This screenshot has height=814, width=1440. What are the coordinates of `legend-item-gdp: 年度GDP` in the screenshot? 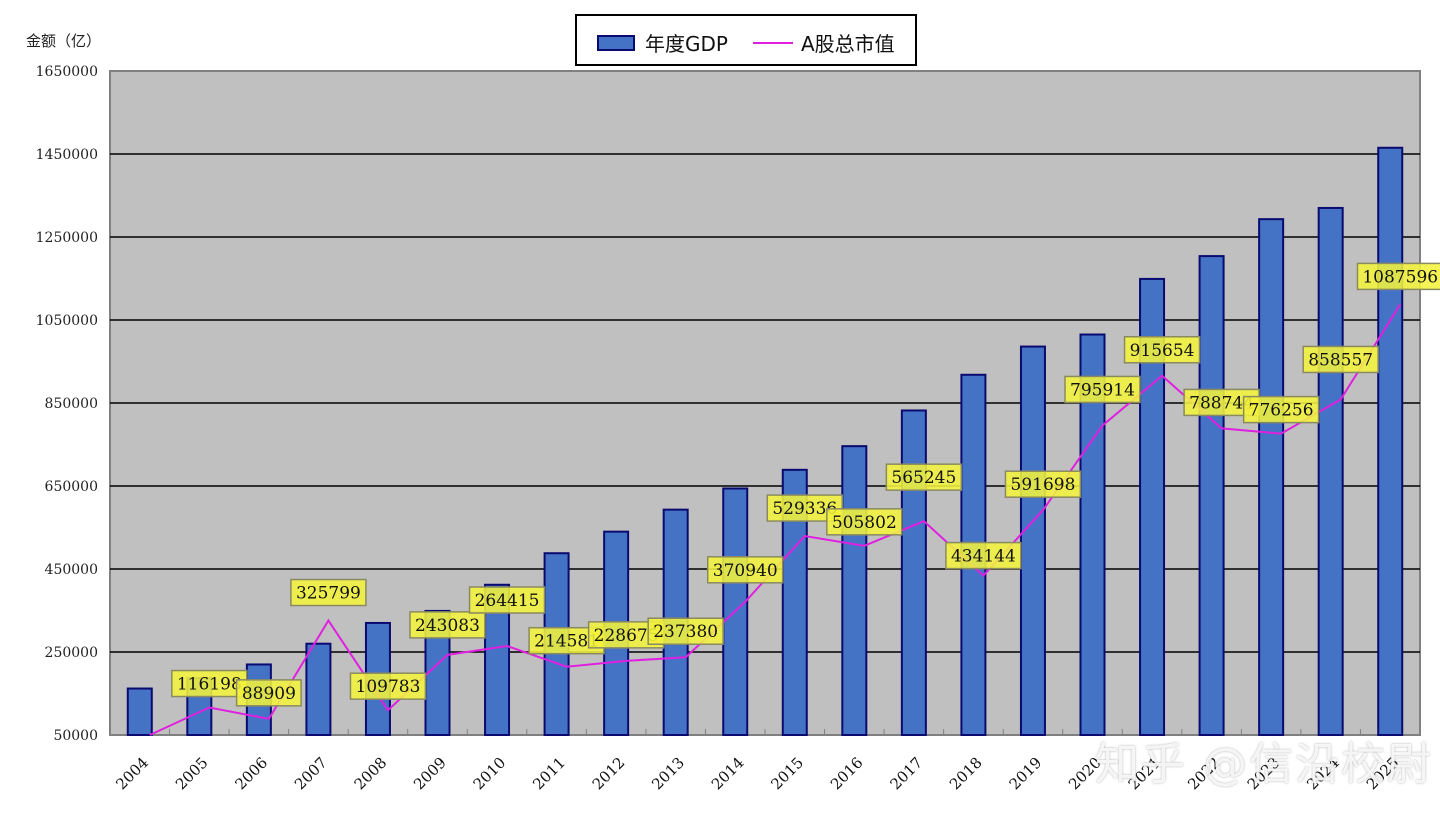 It's located at (662, 42).